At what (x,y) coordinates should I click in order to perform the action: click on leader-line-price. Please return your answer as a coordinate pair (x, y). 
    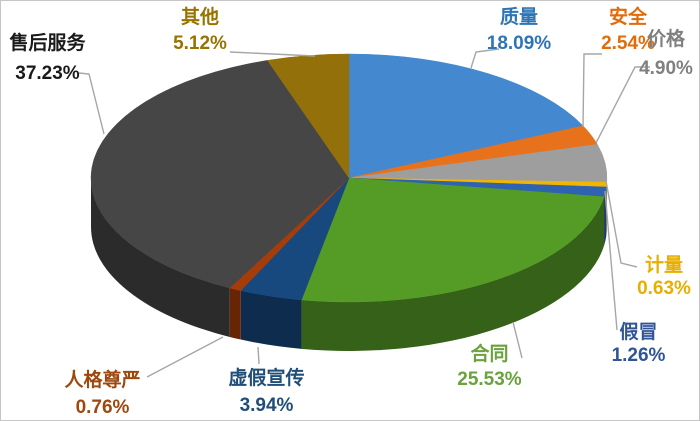
    Looking at the image, I should click on (622, 105).